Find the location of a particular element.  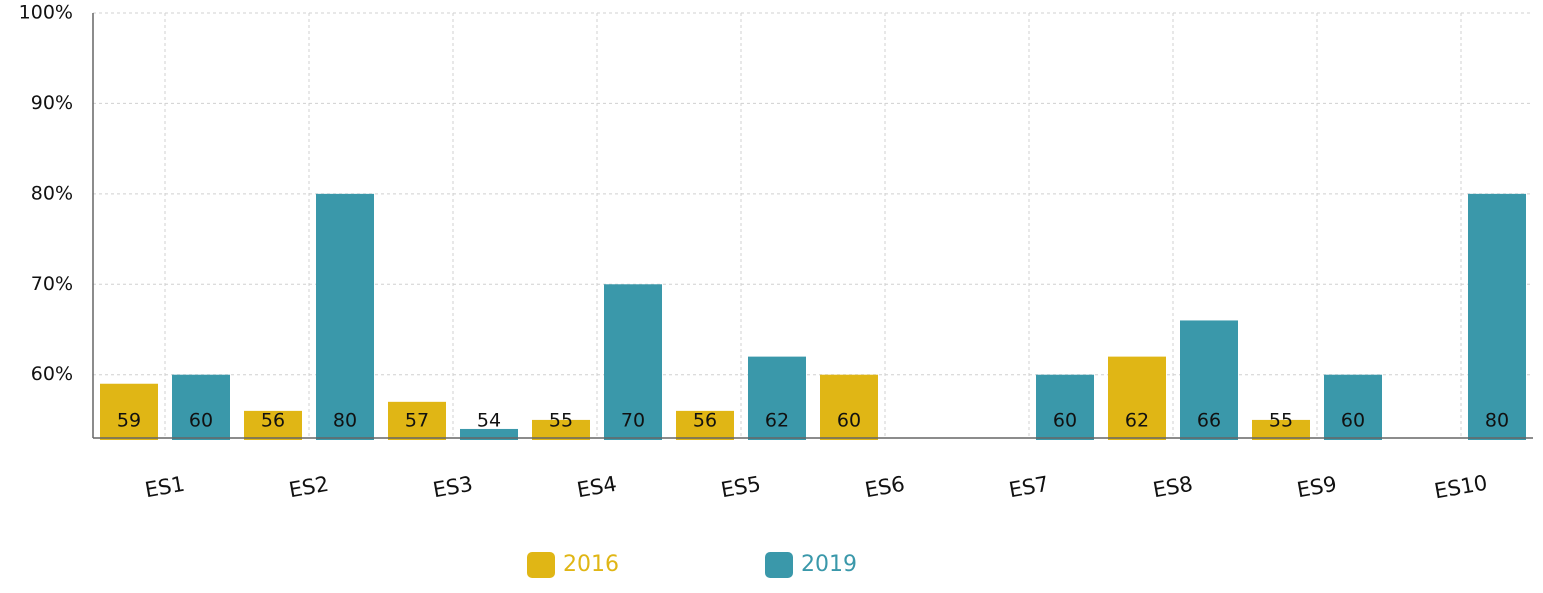

y-tick-label: 70% is located at coordinates (52, 284).